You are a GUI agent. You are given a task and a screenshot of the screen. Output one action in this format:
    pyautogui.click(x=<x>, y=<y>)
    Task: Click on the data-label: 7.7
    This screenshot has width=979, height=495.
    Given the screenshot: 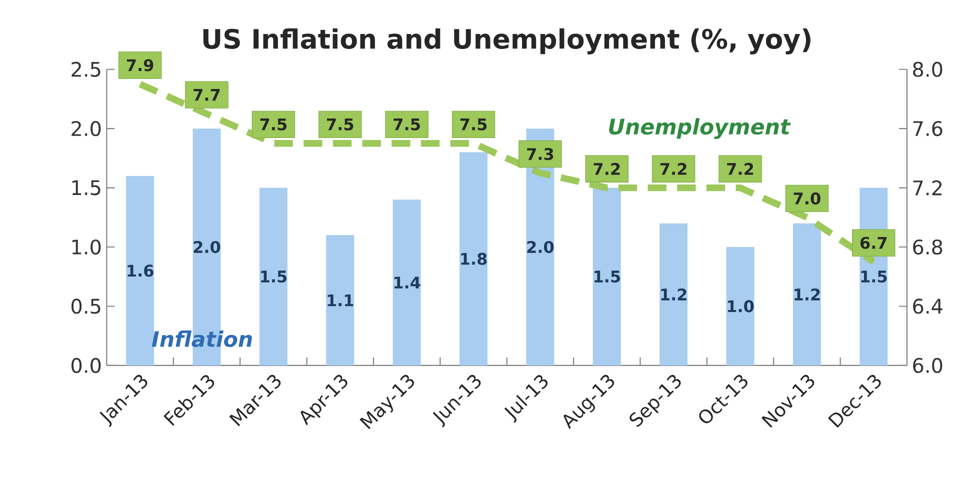 What is the action you would take?
    pyautogui.click(x=207, y=95)
    